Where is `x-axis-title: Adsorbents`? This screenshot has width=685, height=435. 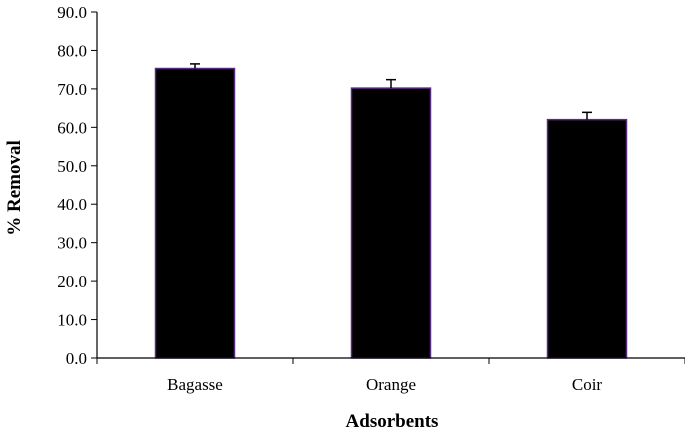
x-axis-title: Adsorbents is located at coordinates (392, 421).